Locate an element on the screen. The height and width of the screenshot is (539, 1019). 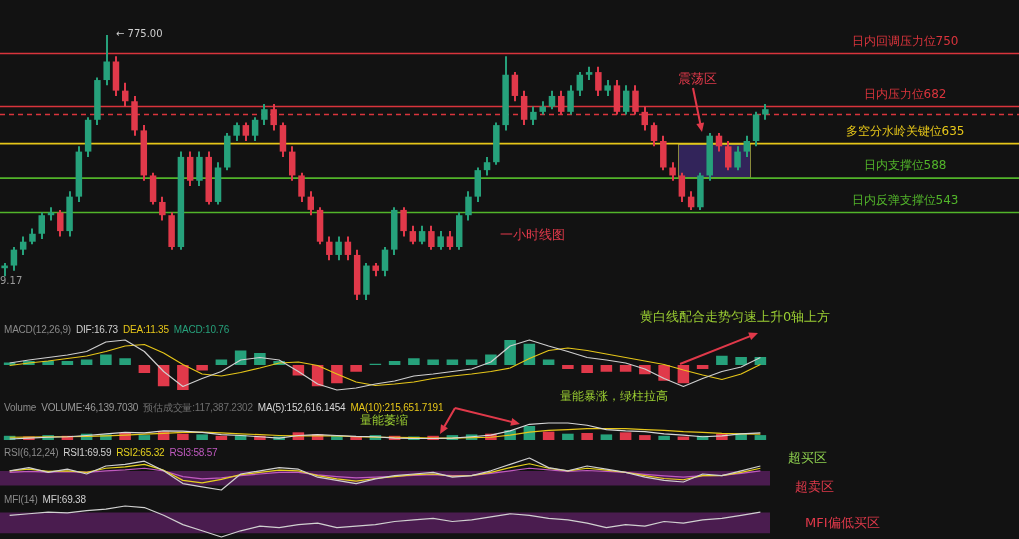
series-label: MFI:69.38 is located at coordinates (64, 499).